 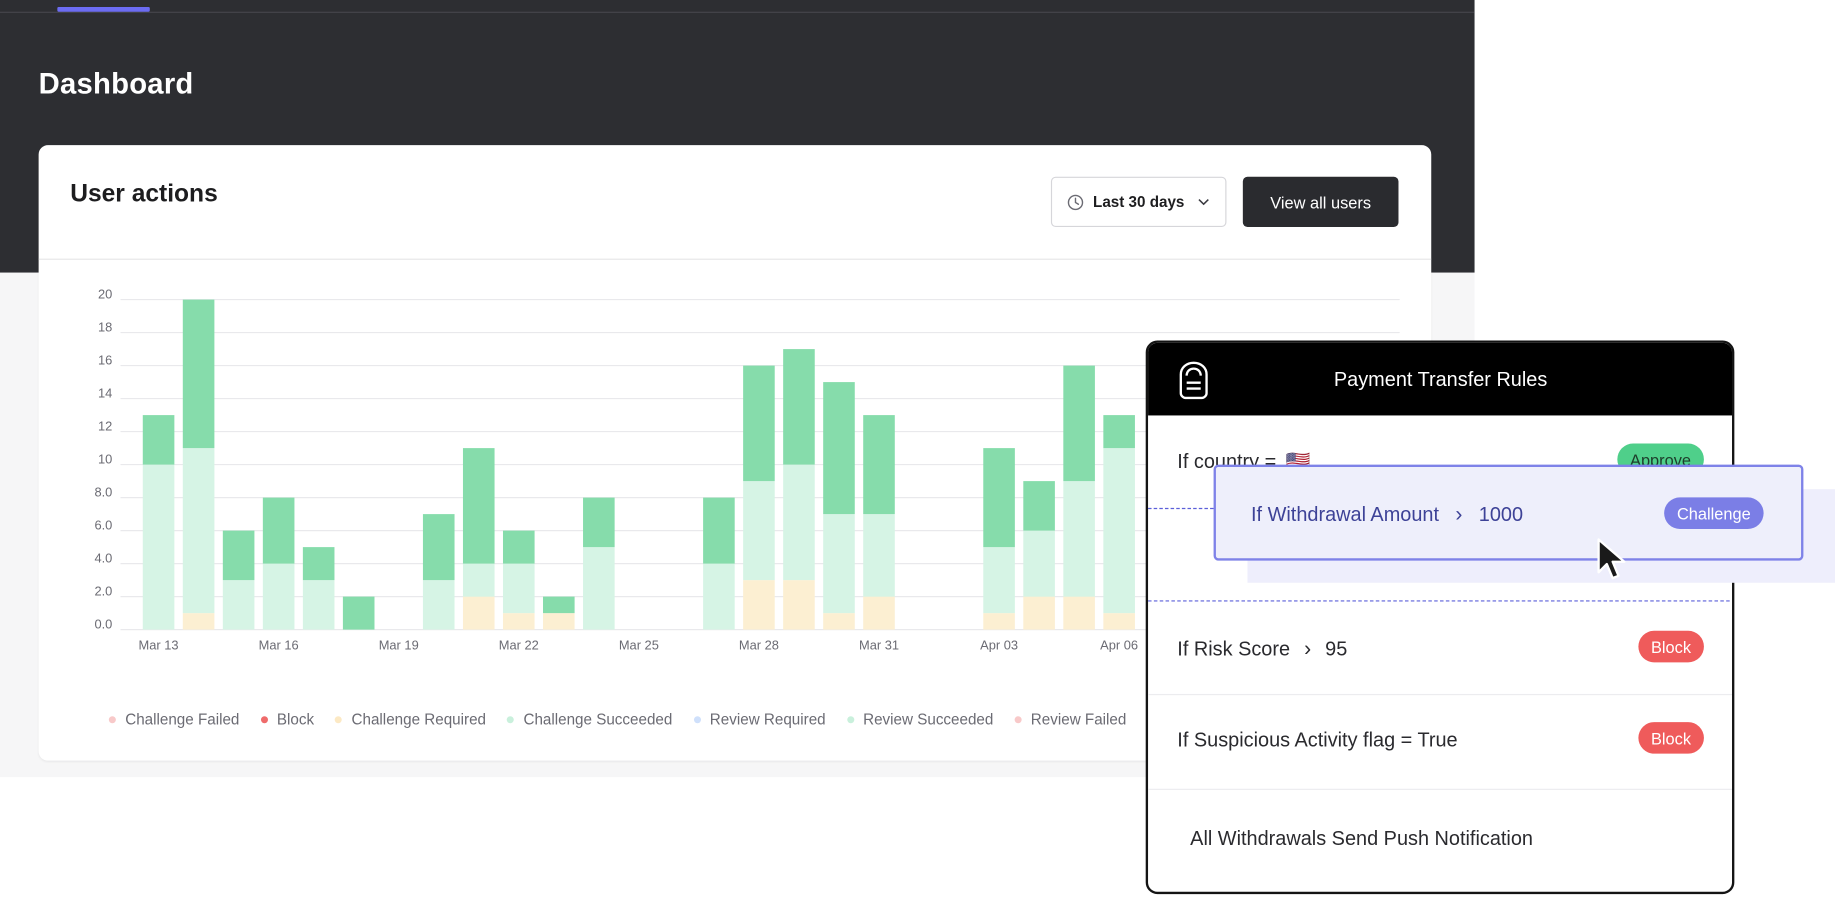 I want to click on date-range-label: Last 30 days, so click(x=1139, y=202).